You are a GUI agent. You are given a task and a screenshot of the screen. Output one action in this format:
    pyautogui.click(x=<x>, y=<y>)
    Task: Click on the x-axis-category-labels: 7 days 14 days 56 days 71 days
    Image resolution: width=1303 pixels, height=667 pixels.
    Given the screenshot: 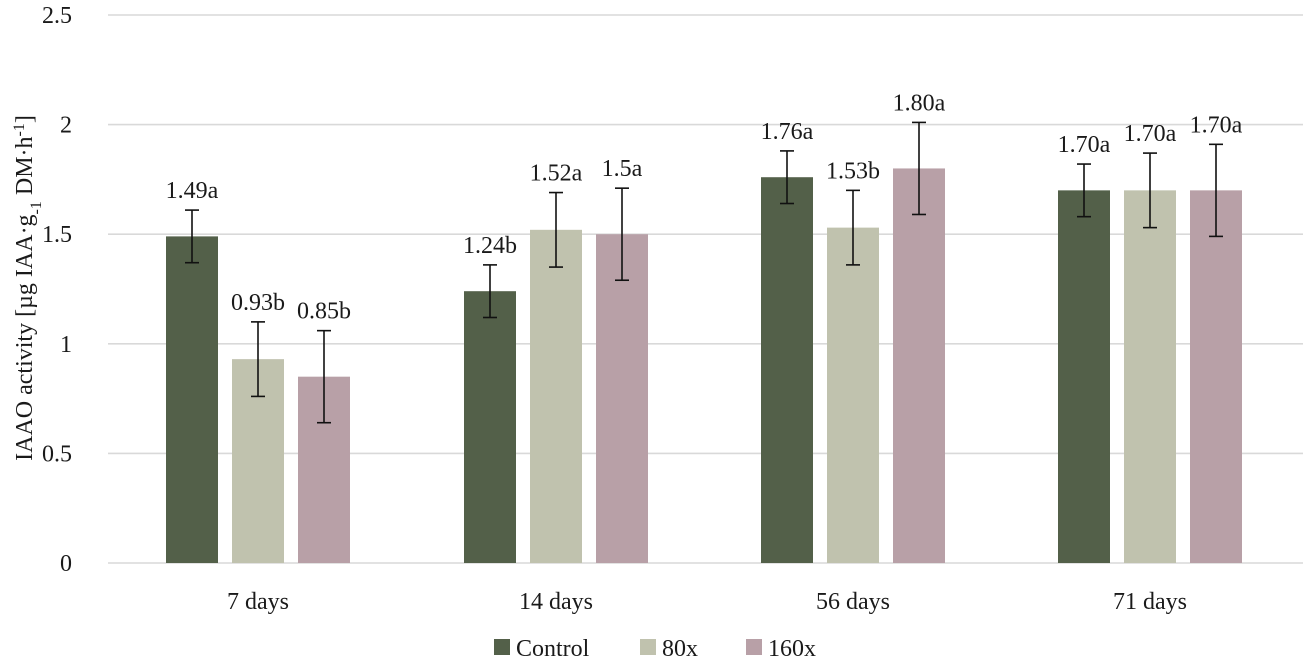 What is the action you would take?
    pyautogui.click(x=707, y=602)
    